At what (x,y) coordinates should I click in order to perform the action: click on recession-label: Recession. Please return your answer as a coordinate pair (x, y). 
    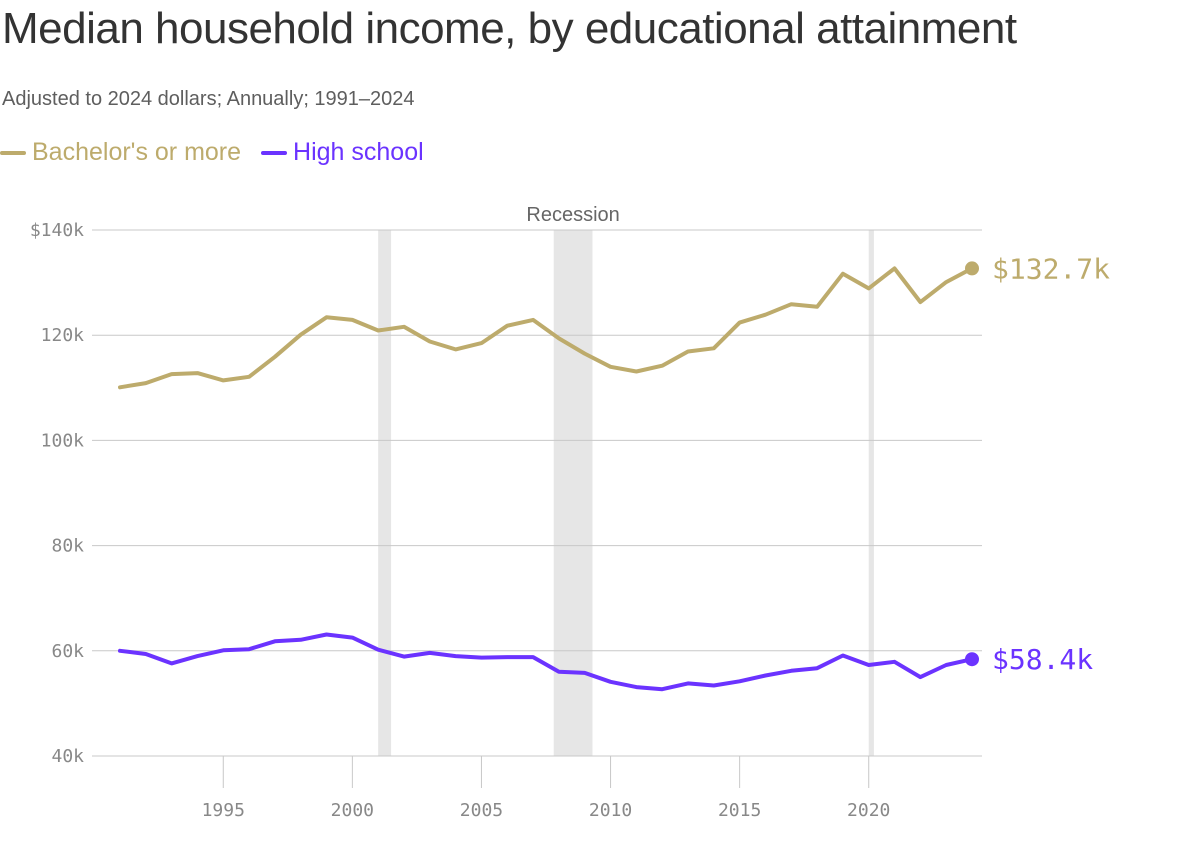
    Looking at the image, I should click on (572, 215).